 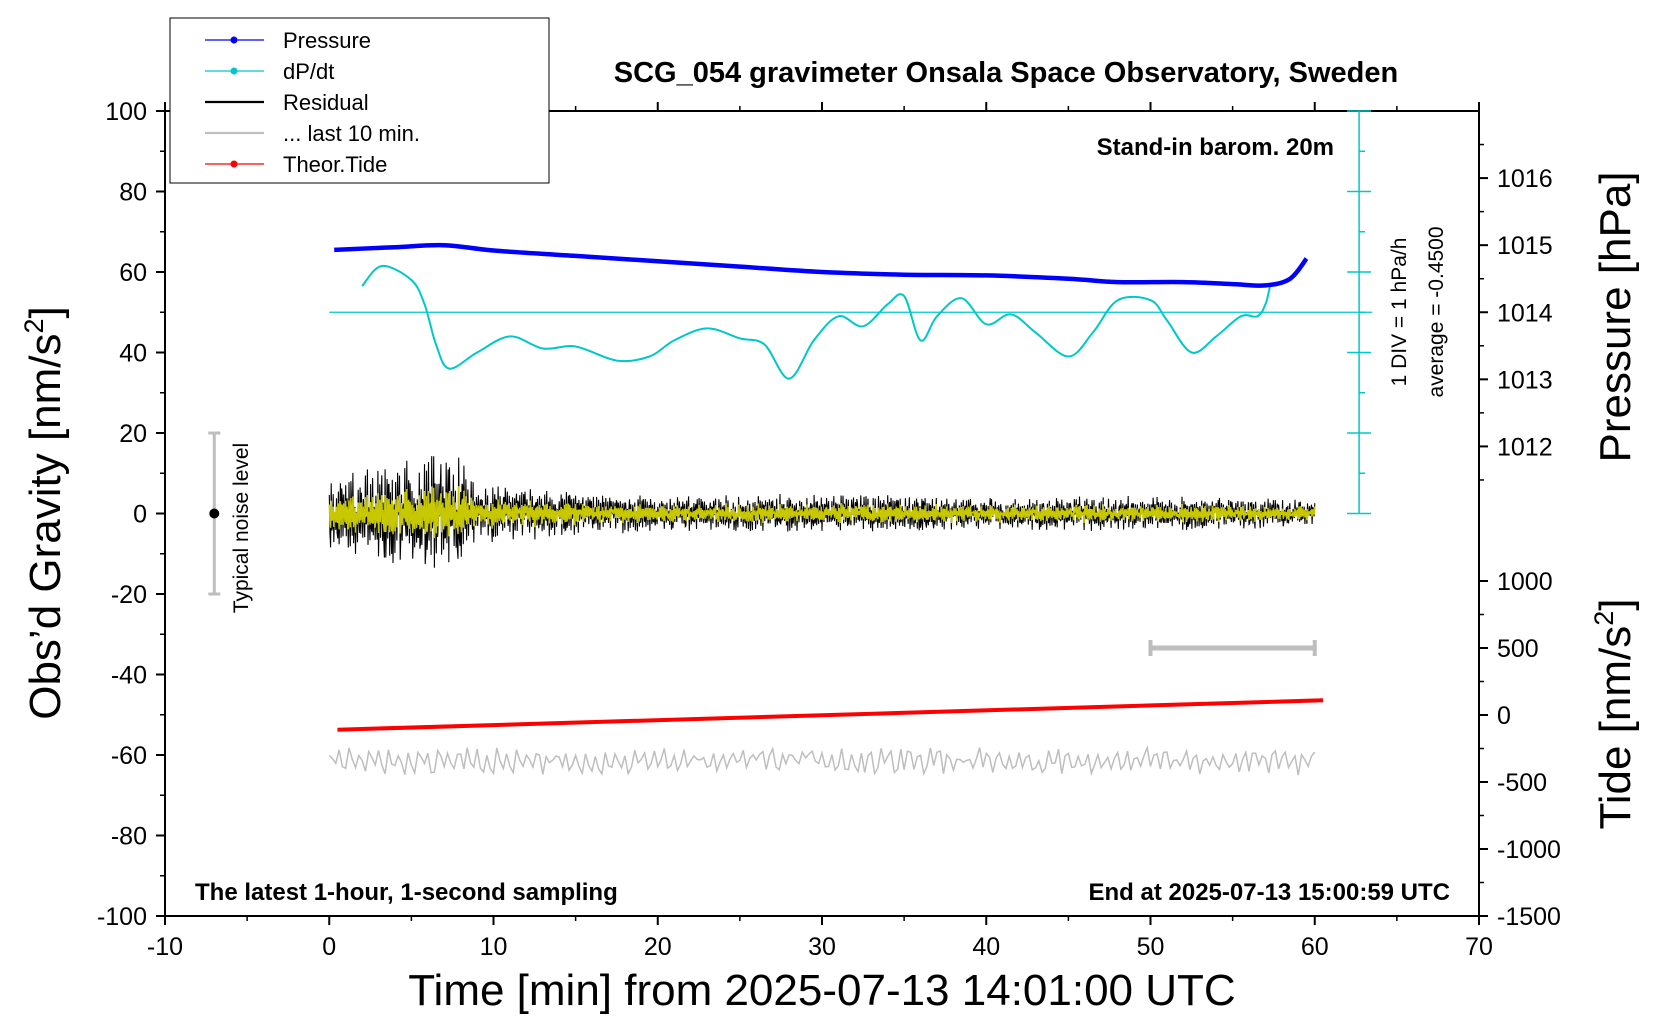 I want to click on y-axis-title-tide-text: Tide [nm/s, so click(x=1615, y=728).